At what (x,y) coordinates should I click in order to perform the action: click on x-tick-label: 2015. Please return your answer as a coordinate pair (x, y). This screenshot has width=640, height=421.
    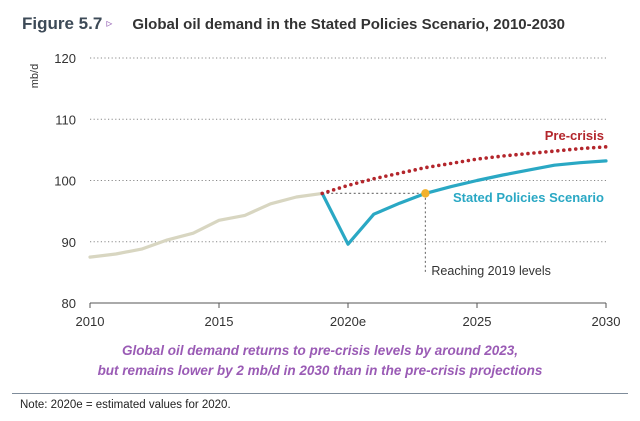
    Looking at the image, I should click on (219, 321).